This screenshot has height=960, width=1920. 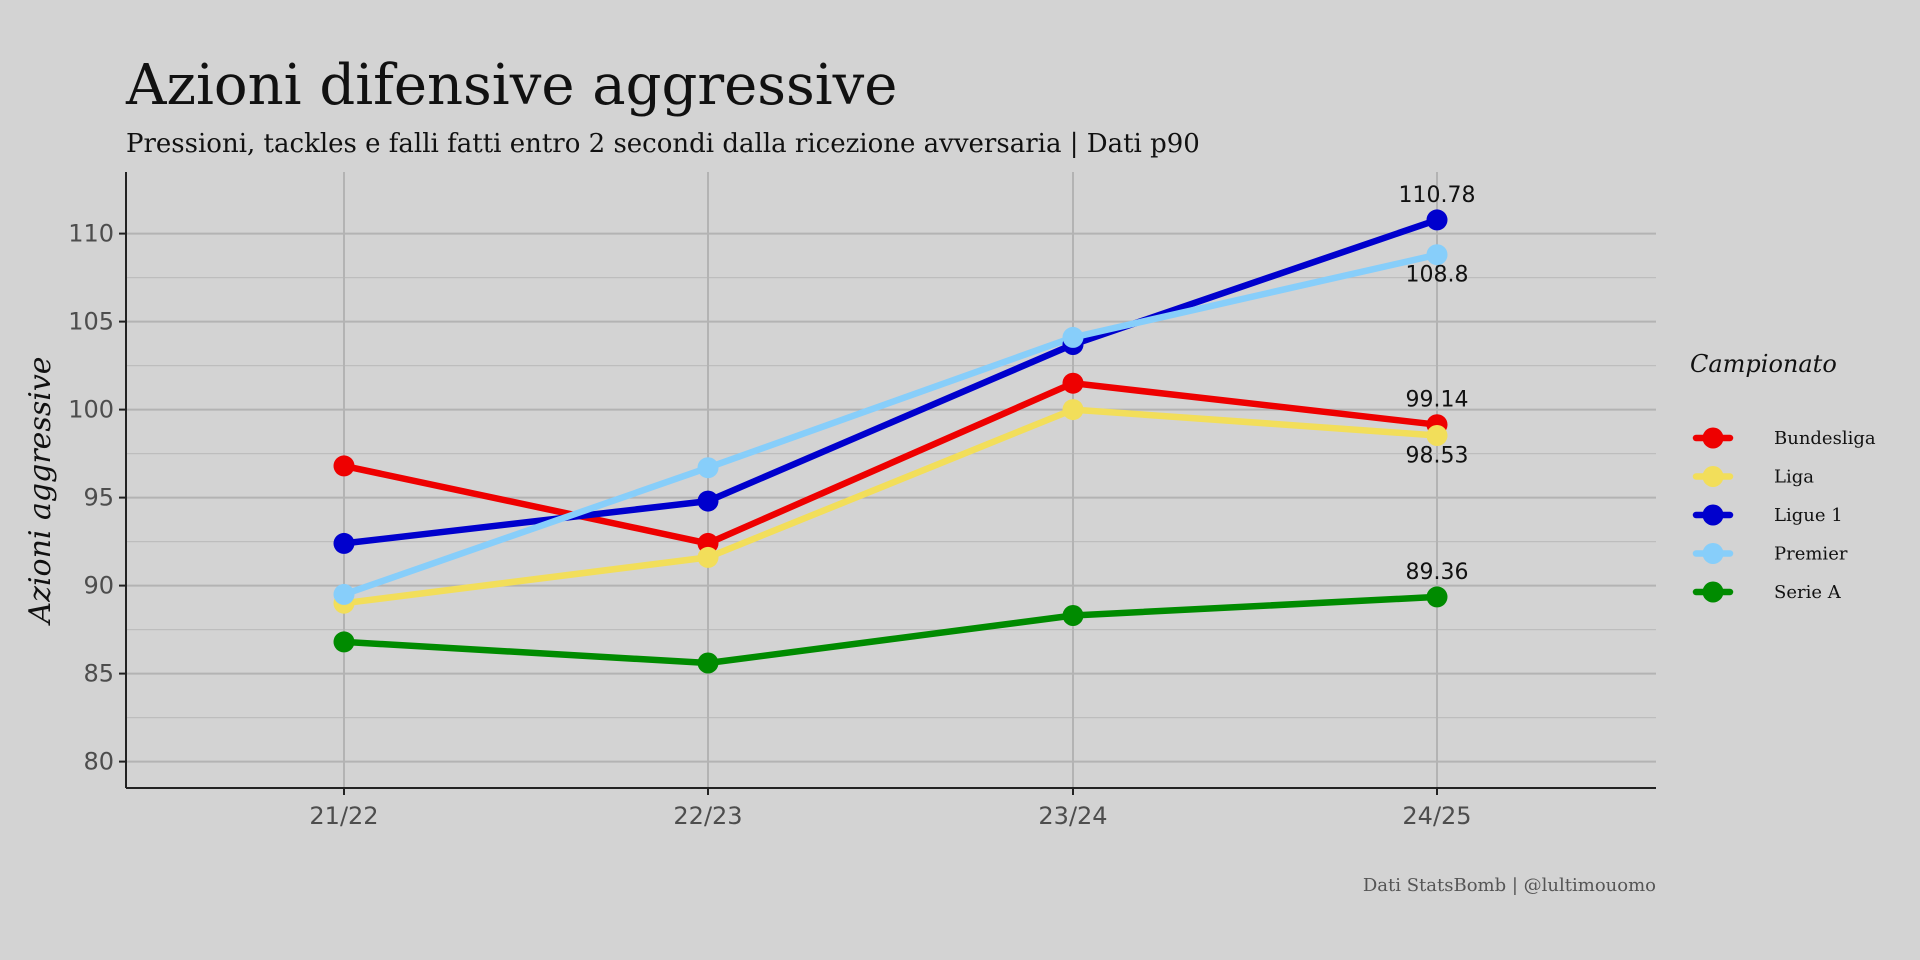 What do you see at coordinates (98, 762) in the screenshot?
I see `y-tick-label: 80` at bounding box center [98, 762].